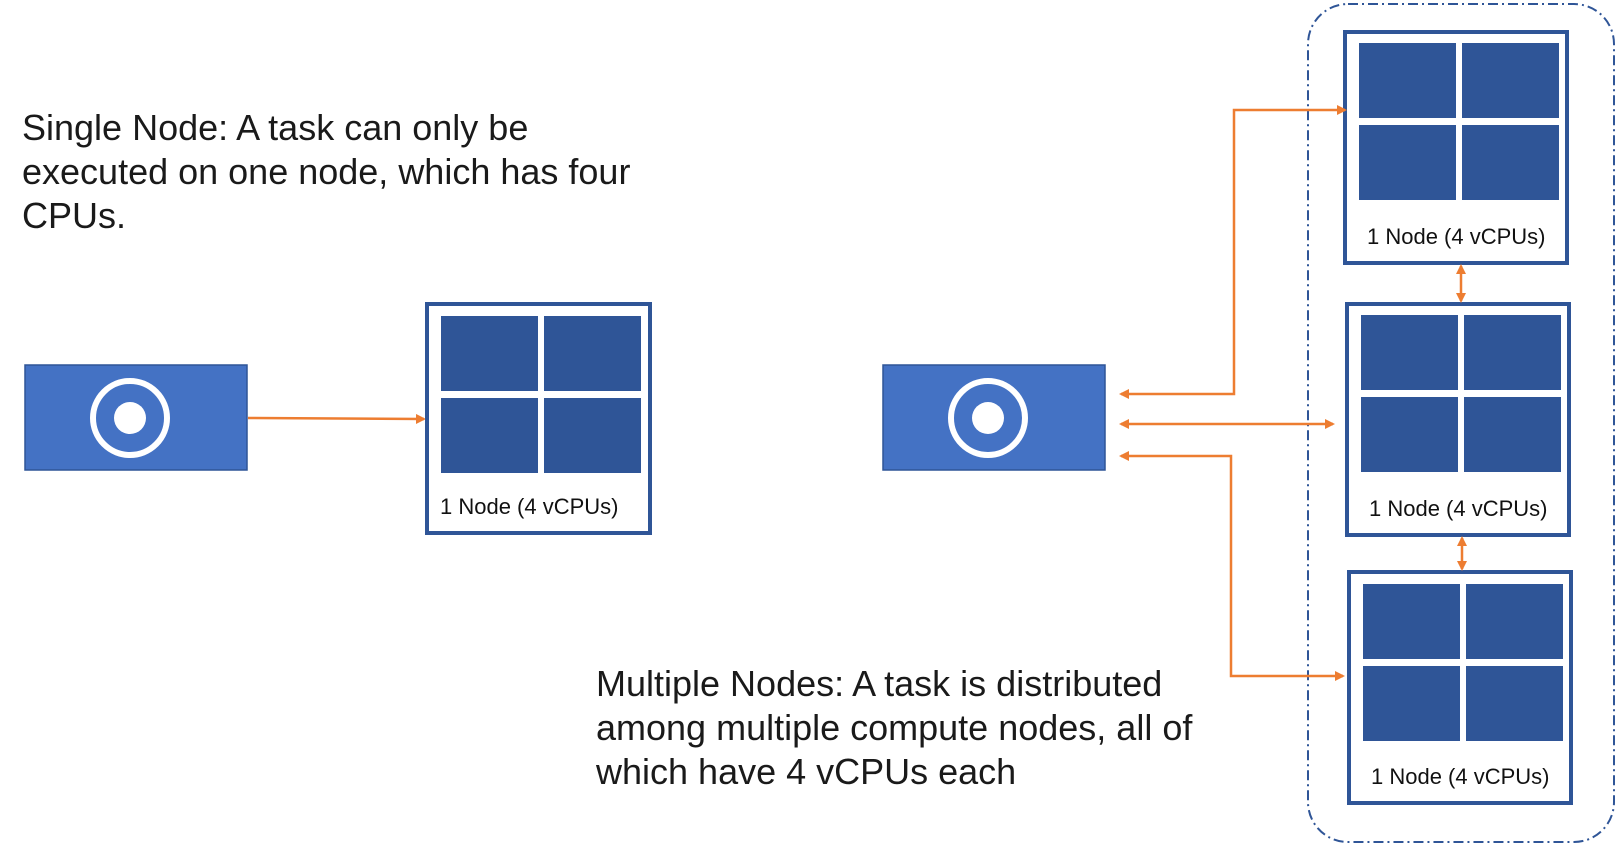  What do you see at coordinates (806, 771) in the screenshot?
I see `caption-line: which have 4 vCPUs each` at bounding box center [806, 771].